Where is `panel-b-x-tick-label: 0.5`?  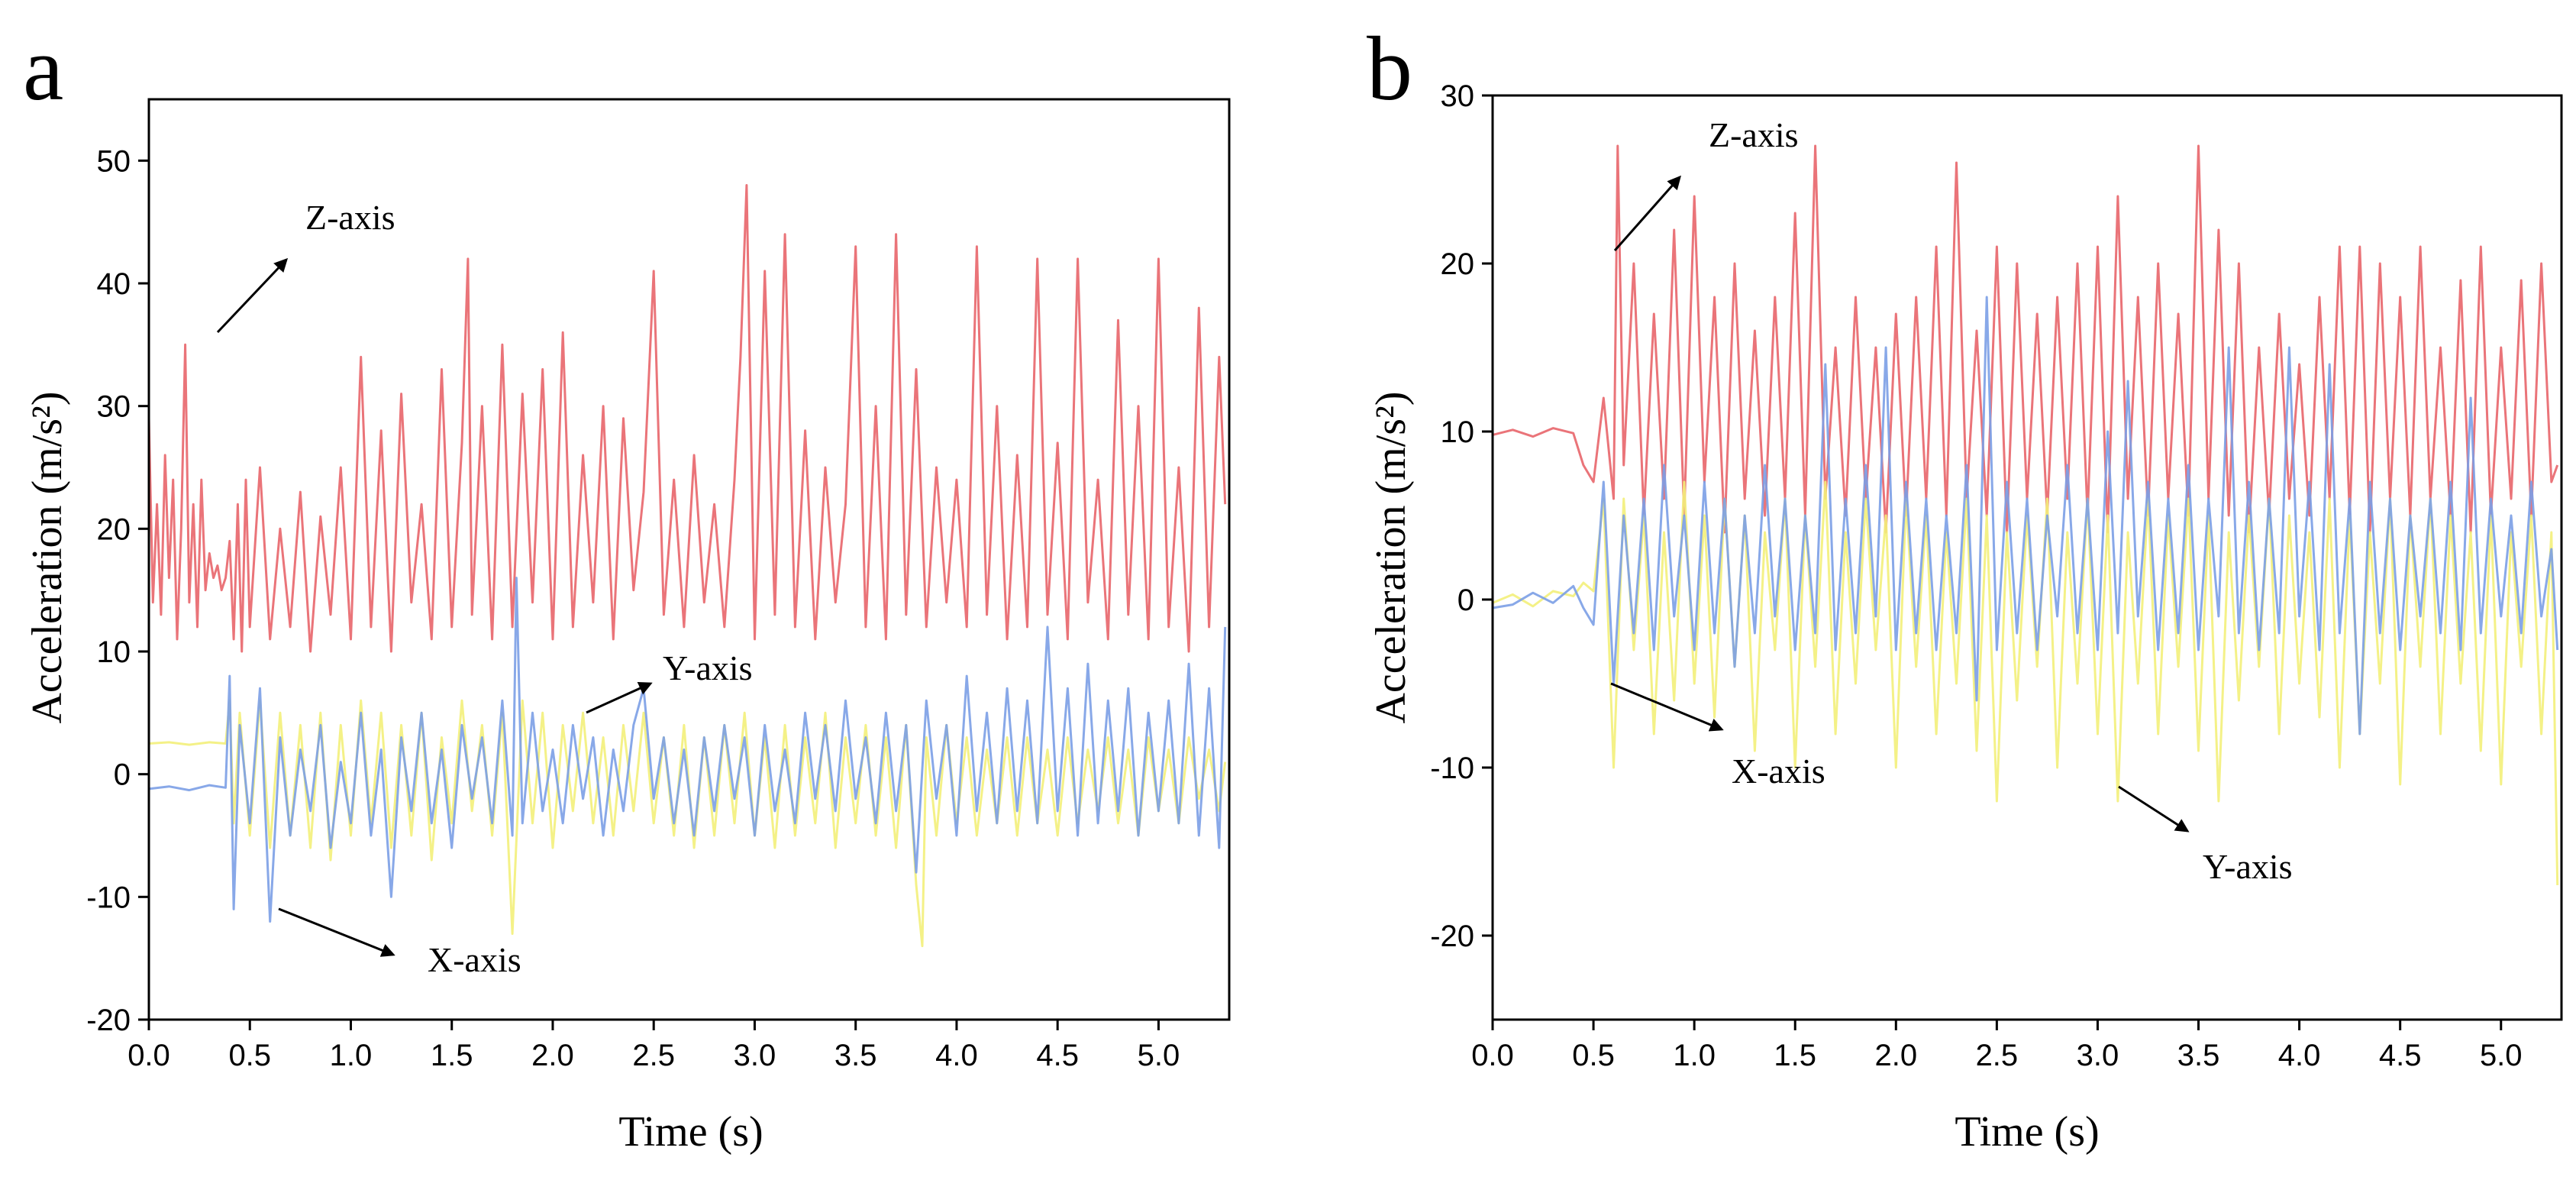
panel-b-x-tick-label: 0.5 is located at coordinates (1593, 1055).